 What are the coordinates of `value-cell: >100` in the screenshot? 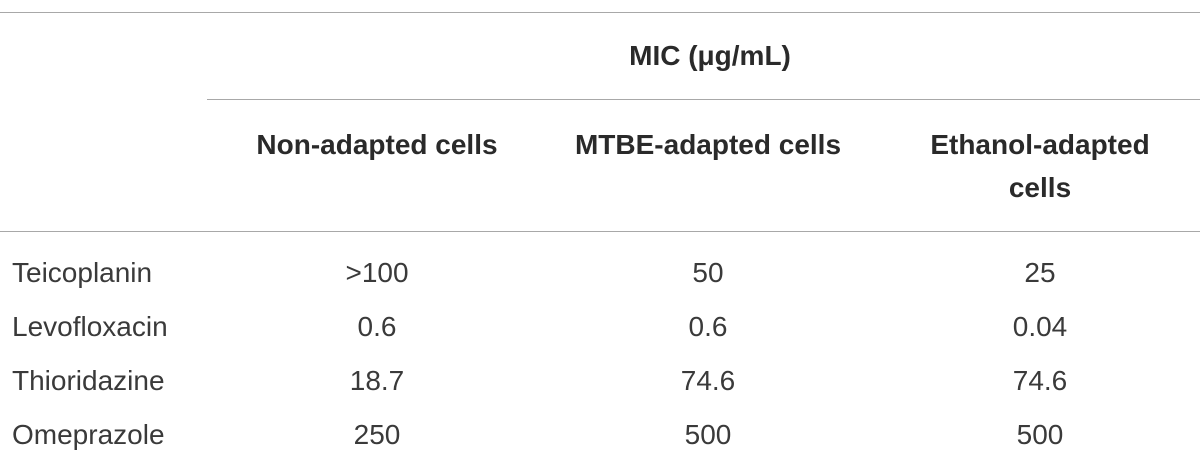 It's located at (377, 272).